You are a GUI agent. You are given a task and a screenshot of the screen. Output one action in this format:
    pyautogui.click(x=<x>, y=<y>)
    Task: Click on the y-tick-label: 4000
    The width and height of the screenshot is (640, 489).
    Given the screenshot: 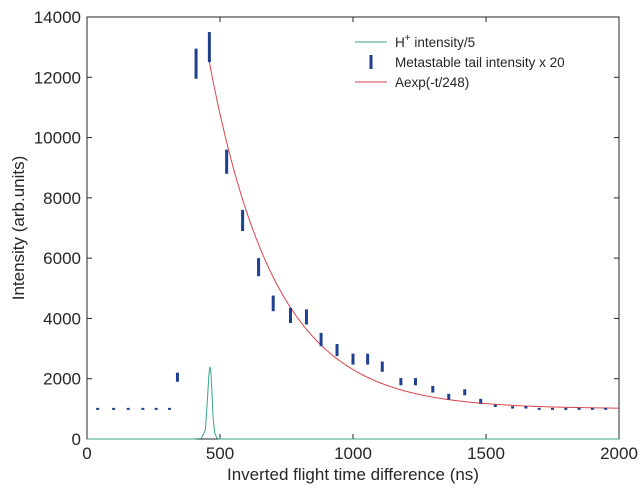 What is the action you would take?
    pyautogui.click(x=62, y=318)
    